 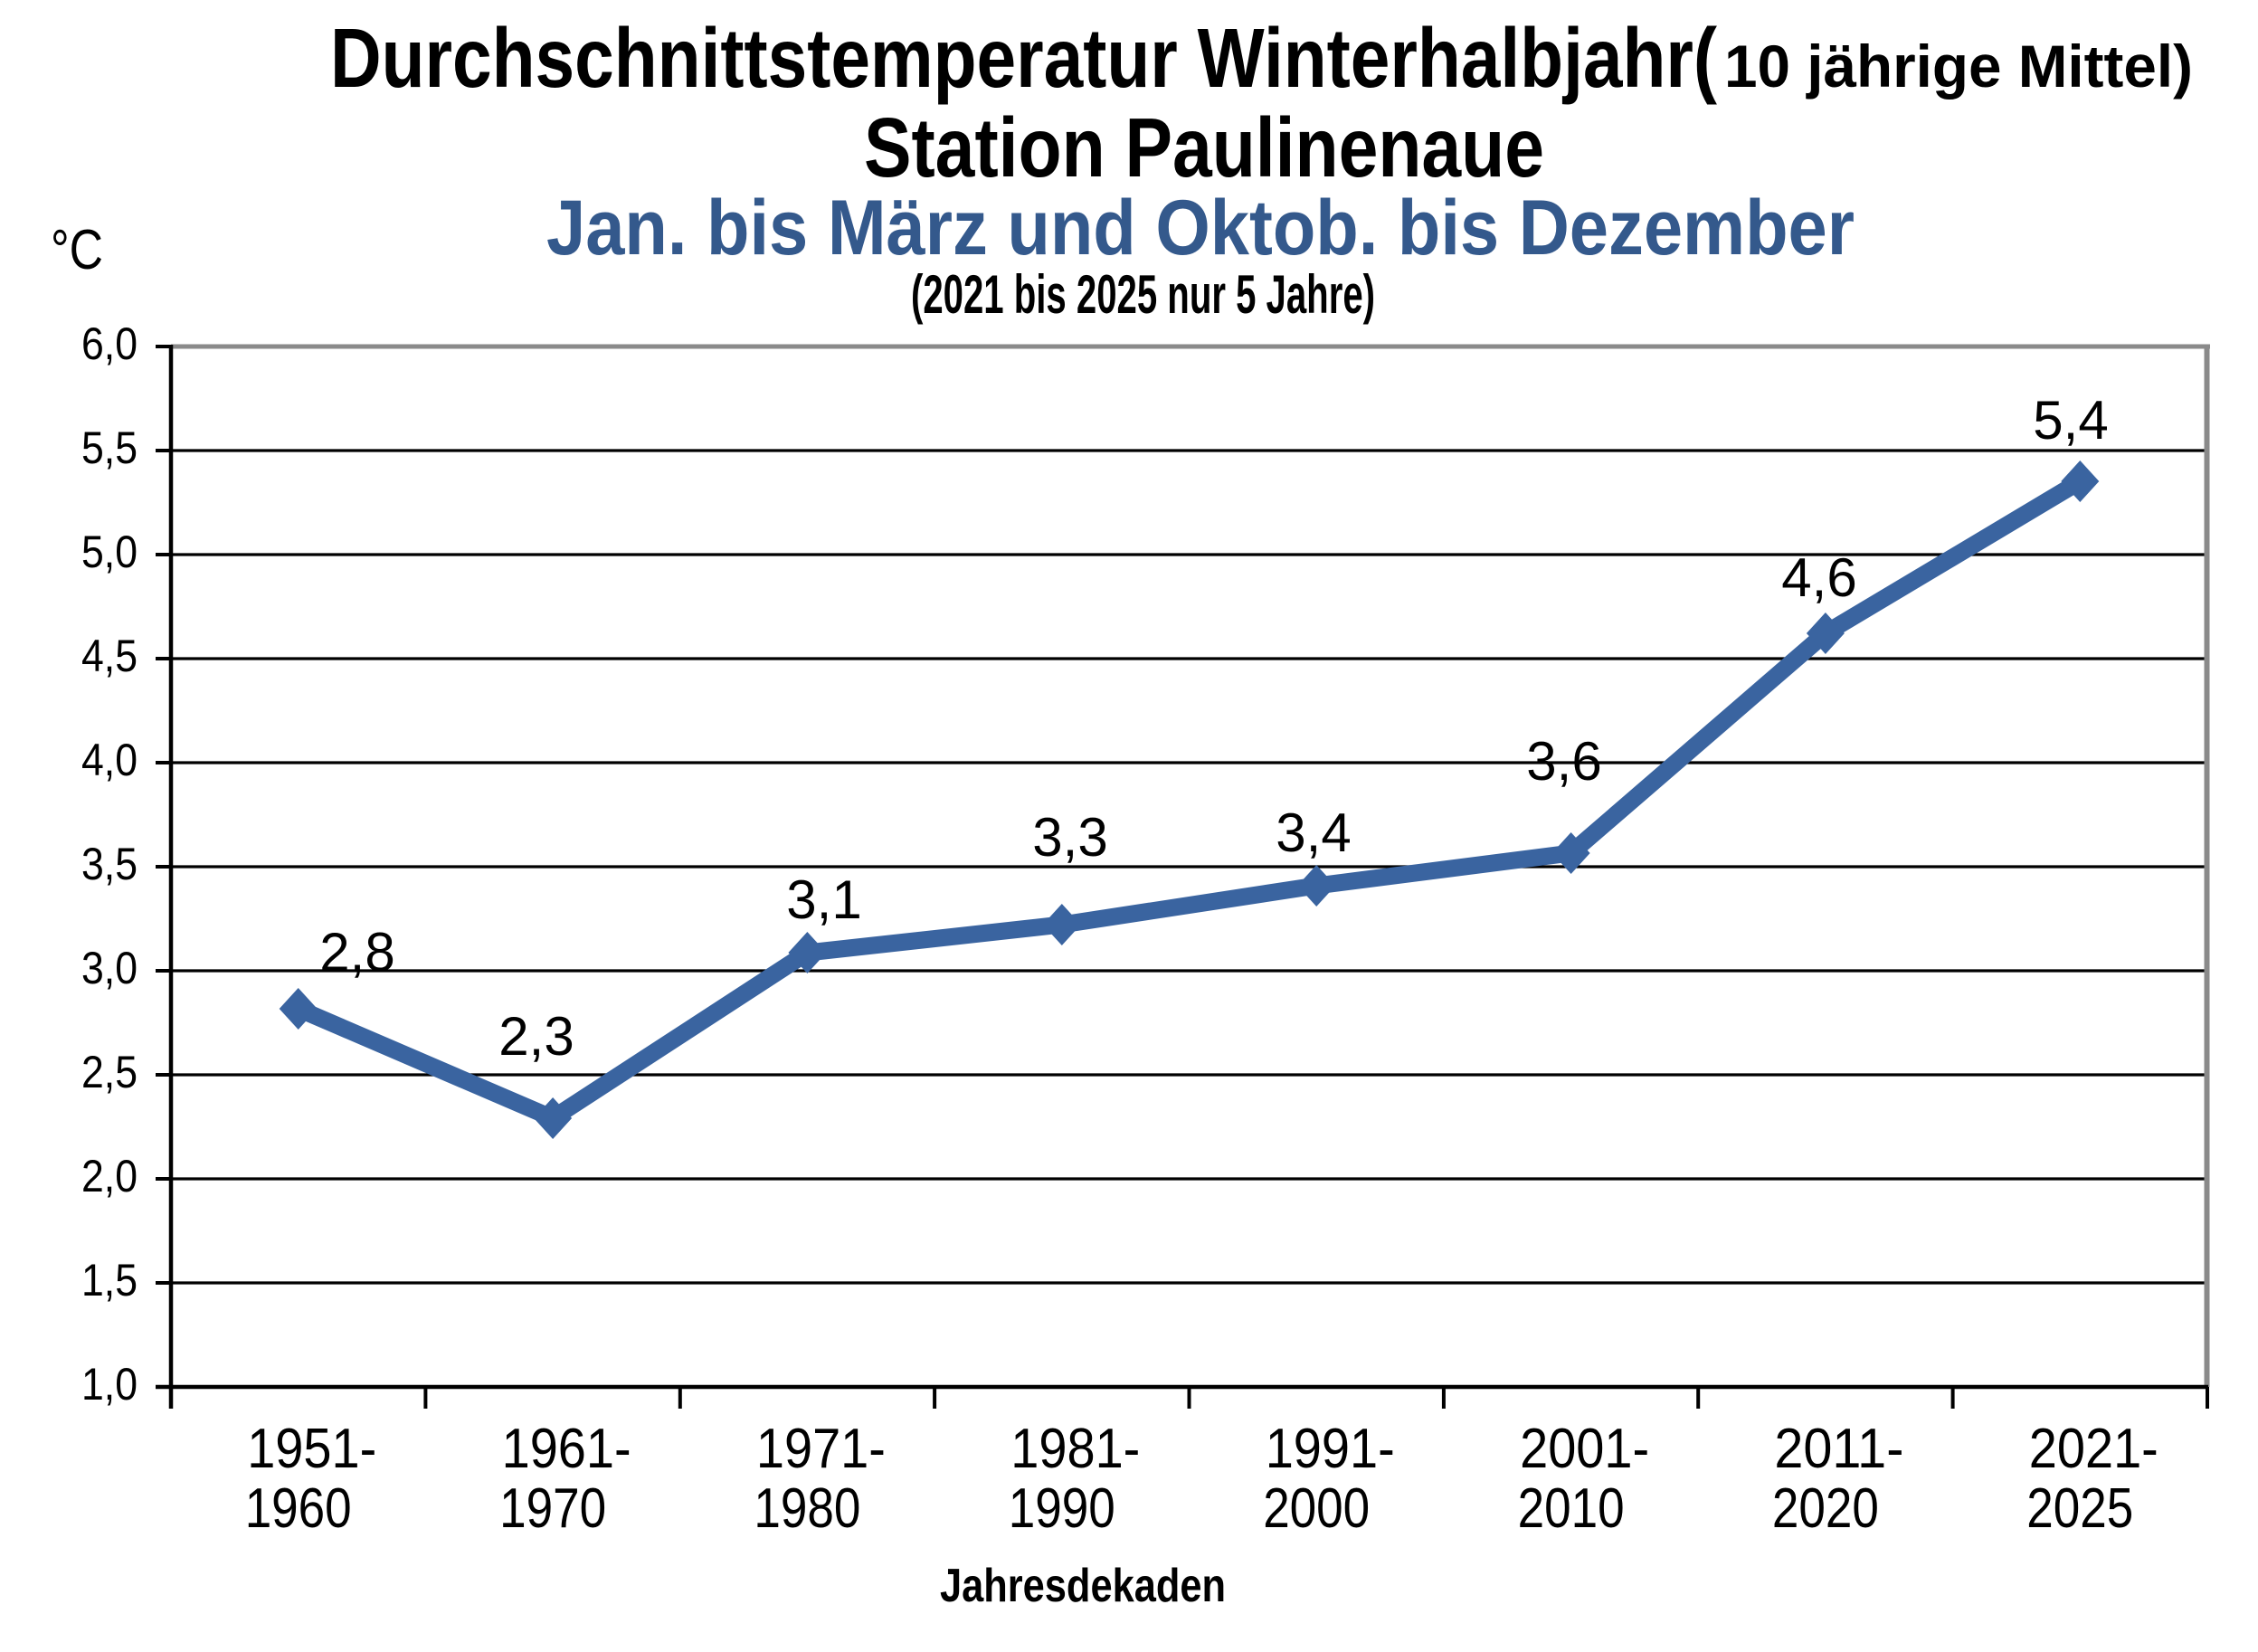 What do you see at coordinates (566, 1449) in the screenshot?
I see `svg-text: 1961-` at bounding box center [566, 1449].